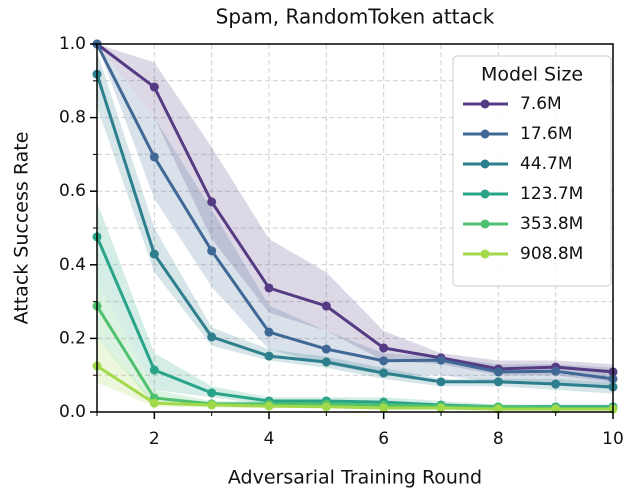 The image size is (629, 495). I want to click on legend-label: 123.7M, so click(551, 194).